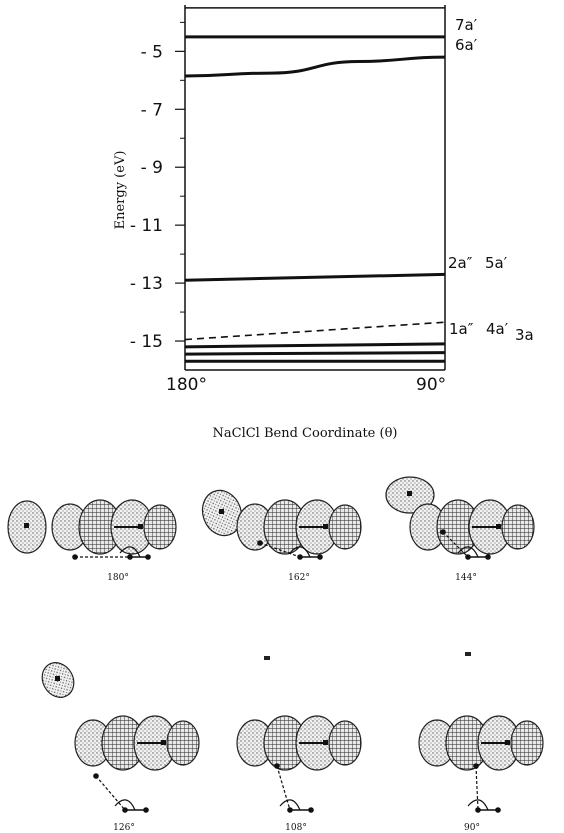 Image resolution: width=564 pixels, height=833 pixels. Describe the element at coordinates (431, 385) in the screenshot. I see `x-tick-label-1: 90°` at that location.